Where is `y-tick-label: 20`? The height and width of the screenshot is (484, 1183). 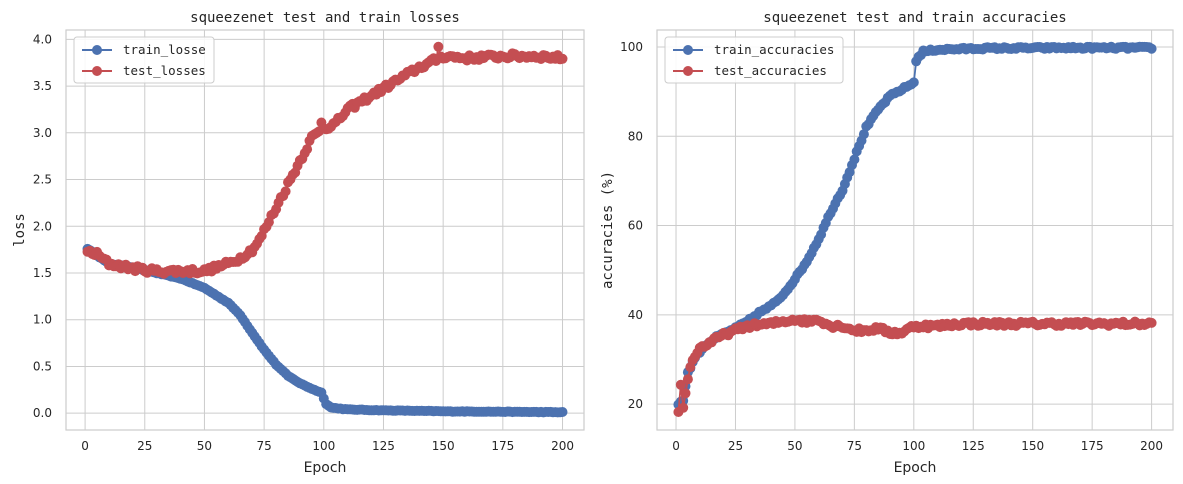 y-tick-label: 20 is located at coordinates (635, 404).